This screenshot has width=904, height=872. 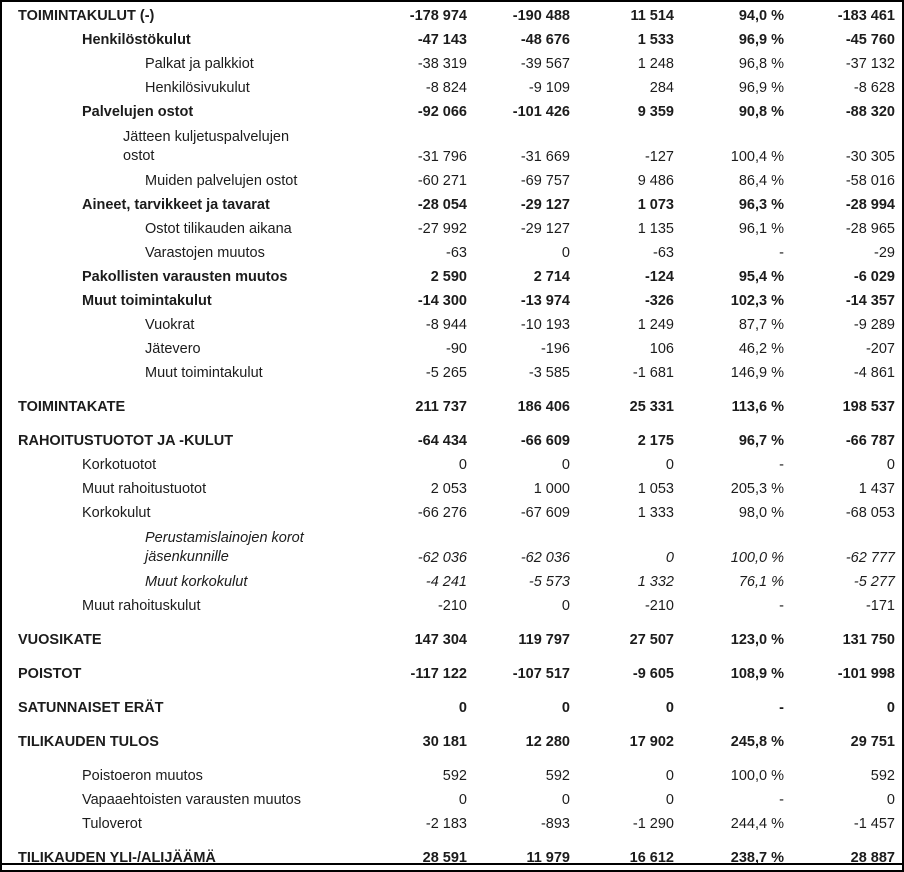 What do you see at coordinates (72, 407) in the screenshot?
I see `row-label: TOIMINTAKATE` at bounding box center [72, 407].